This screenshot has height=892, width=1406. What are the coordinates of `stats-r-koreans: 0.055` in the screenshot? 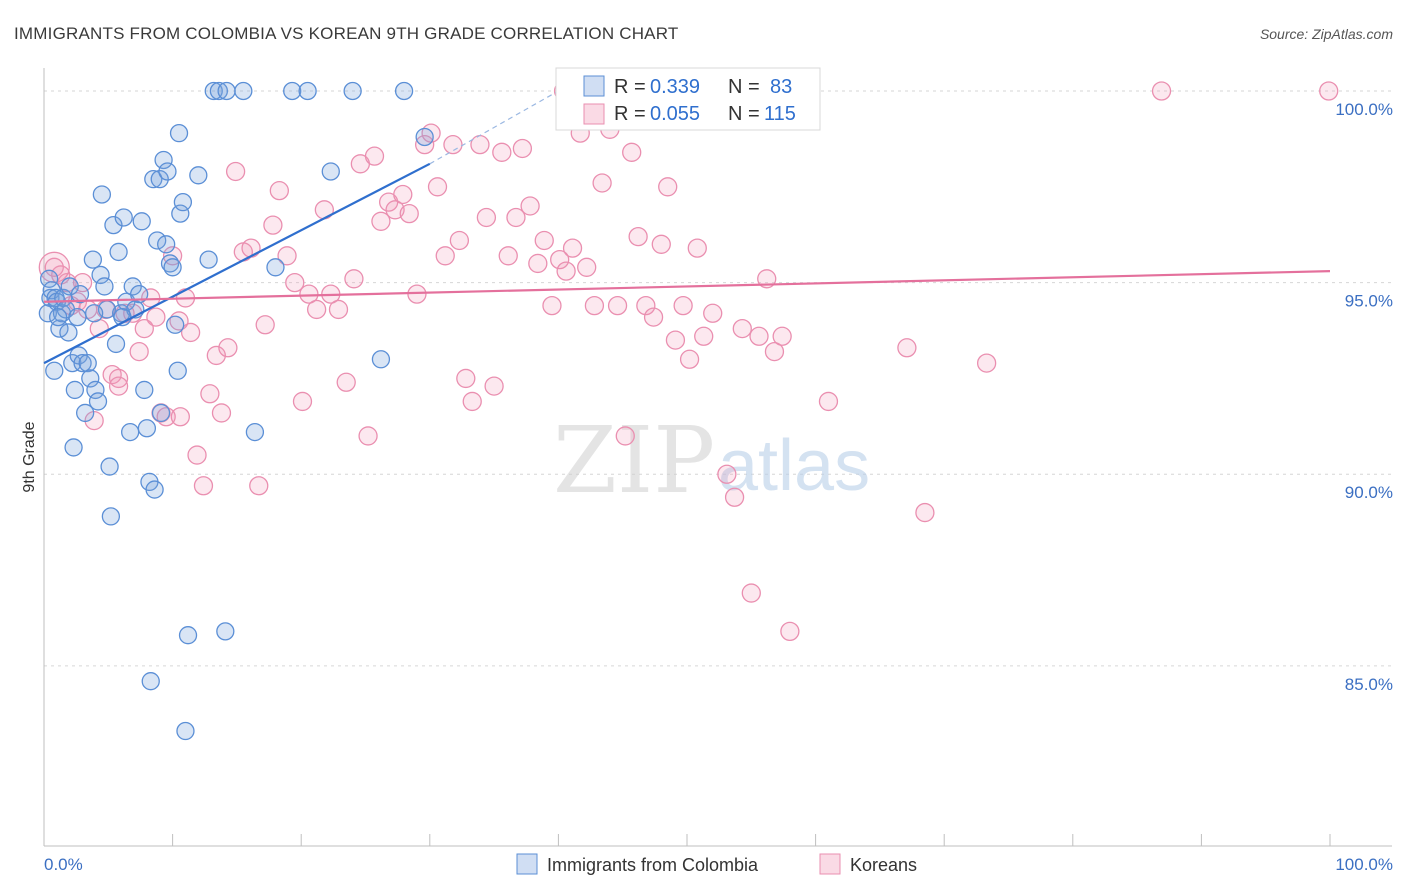 It's located at (675, 114).